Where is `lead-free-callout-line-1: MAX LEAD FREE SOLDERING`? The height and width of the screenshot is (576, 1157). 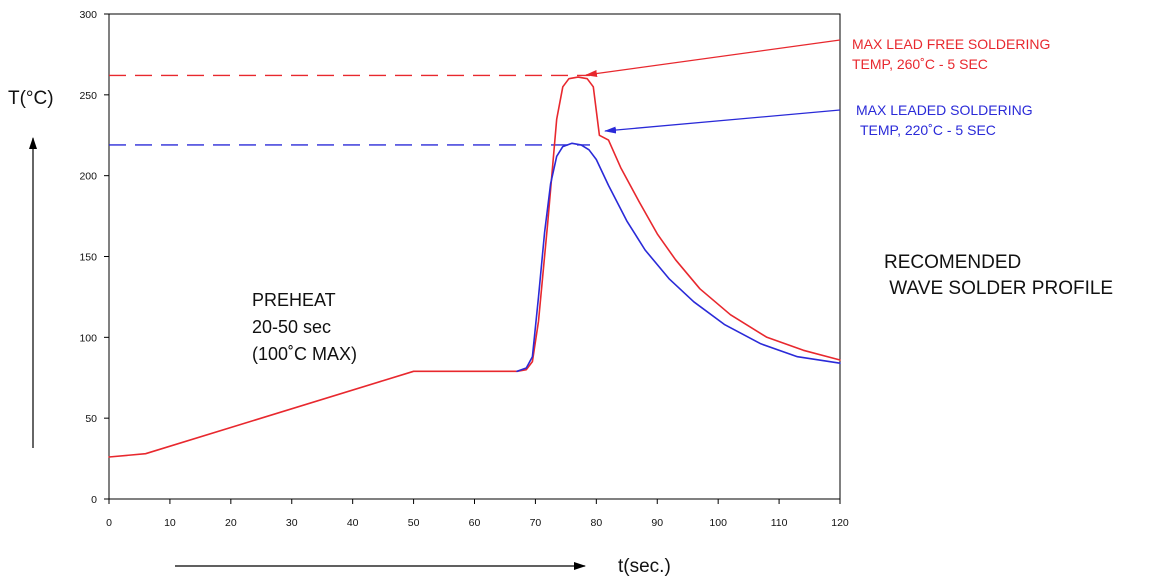
lead-free-callout-line-1: MAX LEAD FREE SOLDERING is located at coordinates (951, 44).